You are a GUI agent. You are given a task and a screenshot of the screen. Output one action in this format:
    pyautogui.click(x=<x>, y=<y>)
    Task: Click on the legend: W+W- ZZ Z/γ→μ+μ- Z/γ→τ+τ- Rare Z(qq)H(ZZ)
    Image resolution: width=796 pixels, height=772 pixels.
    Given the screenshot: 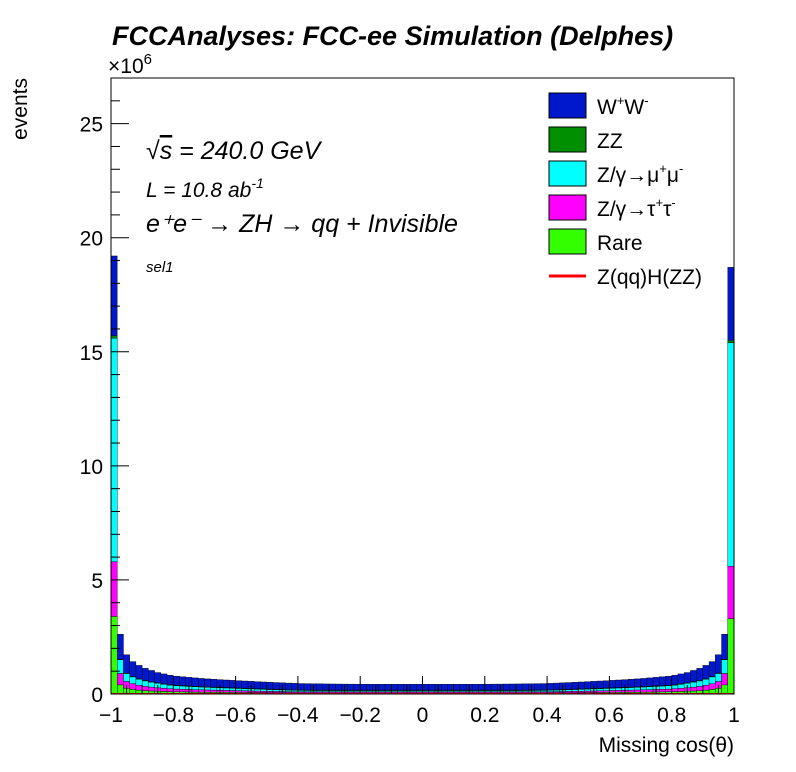 What is the action you would take?
    pyautogui.click(x=625, y=190)
    